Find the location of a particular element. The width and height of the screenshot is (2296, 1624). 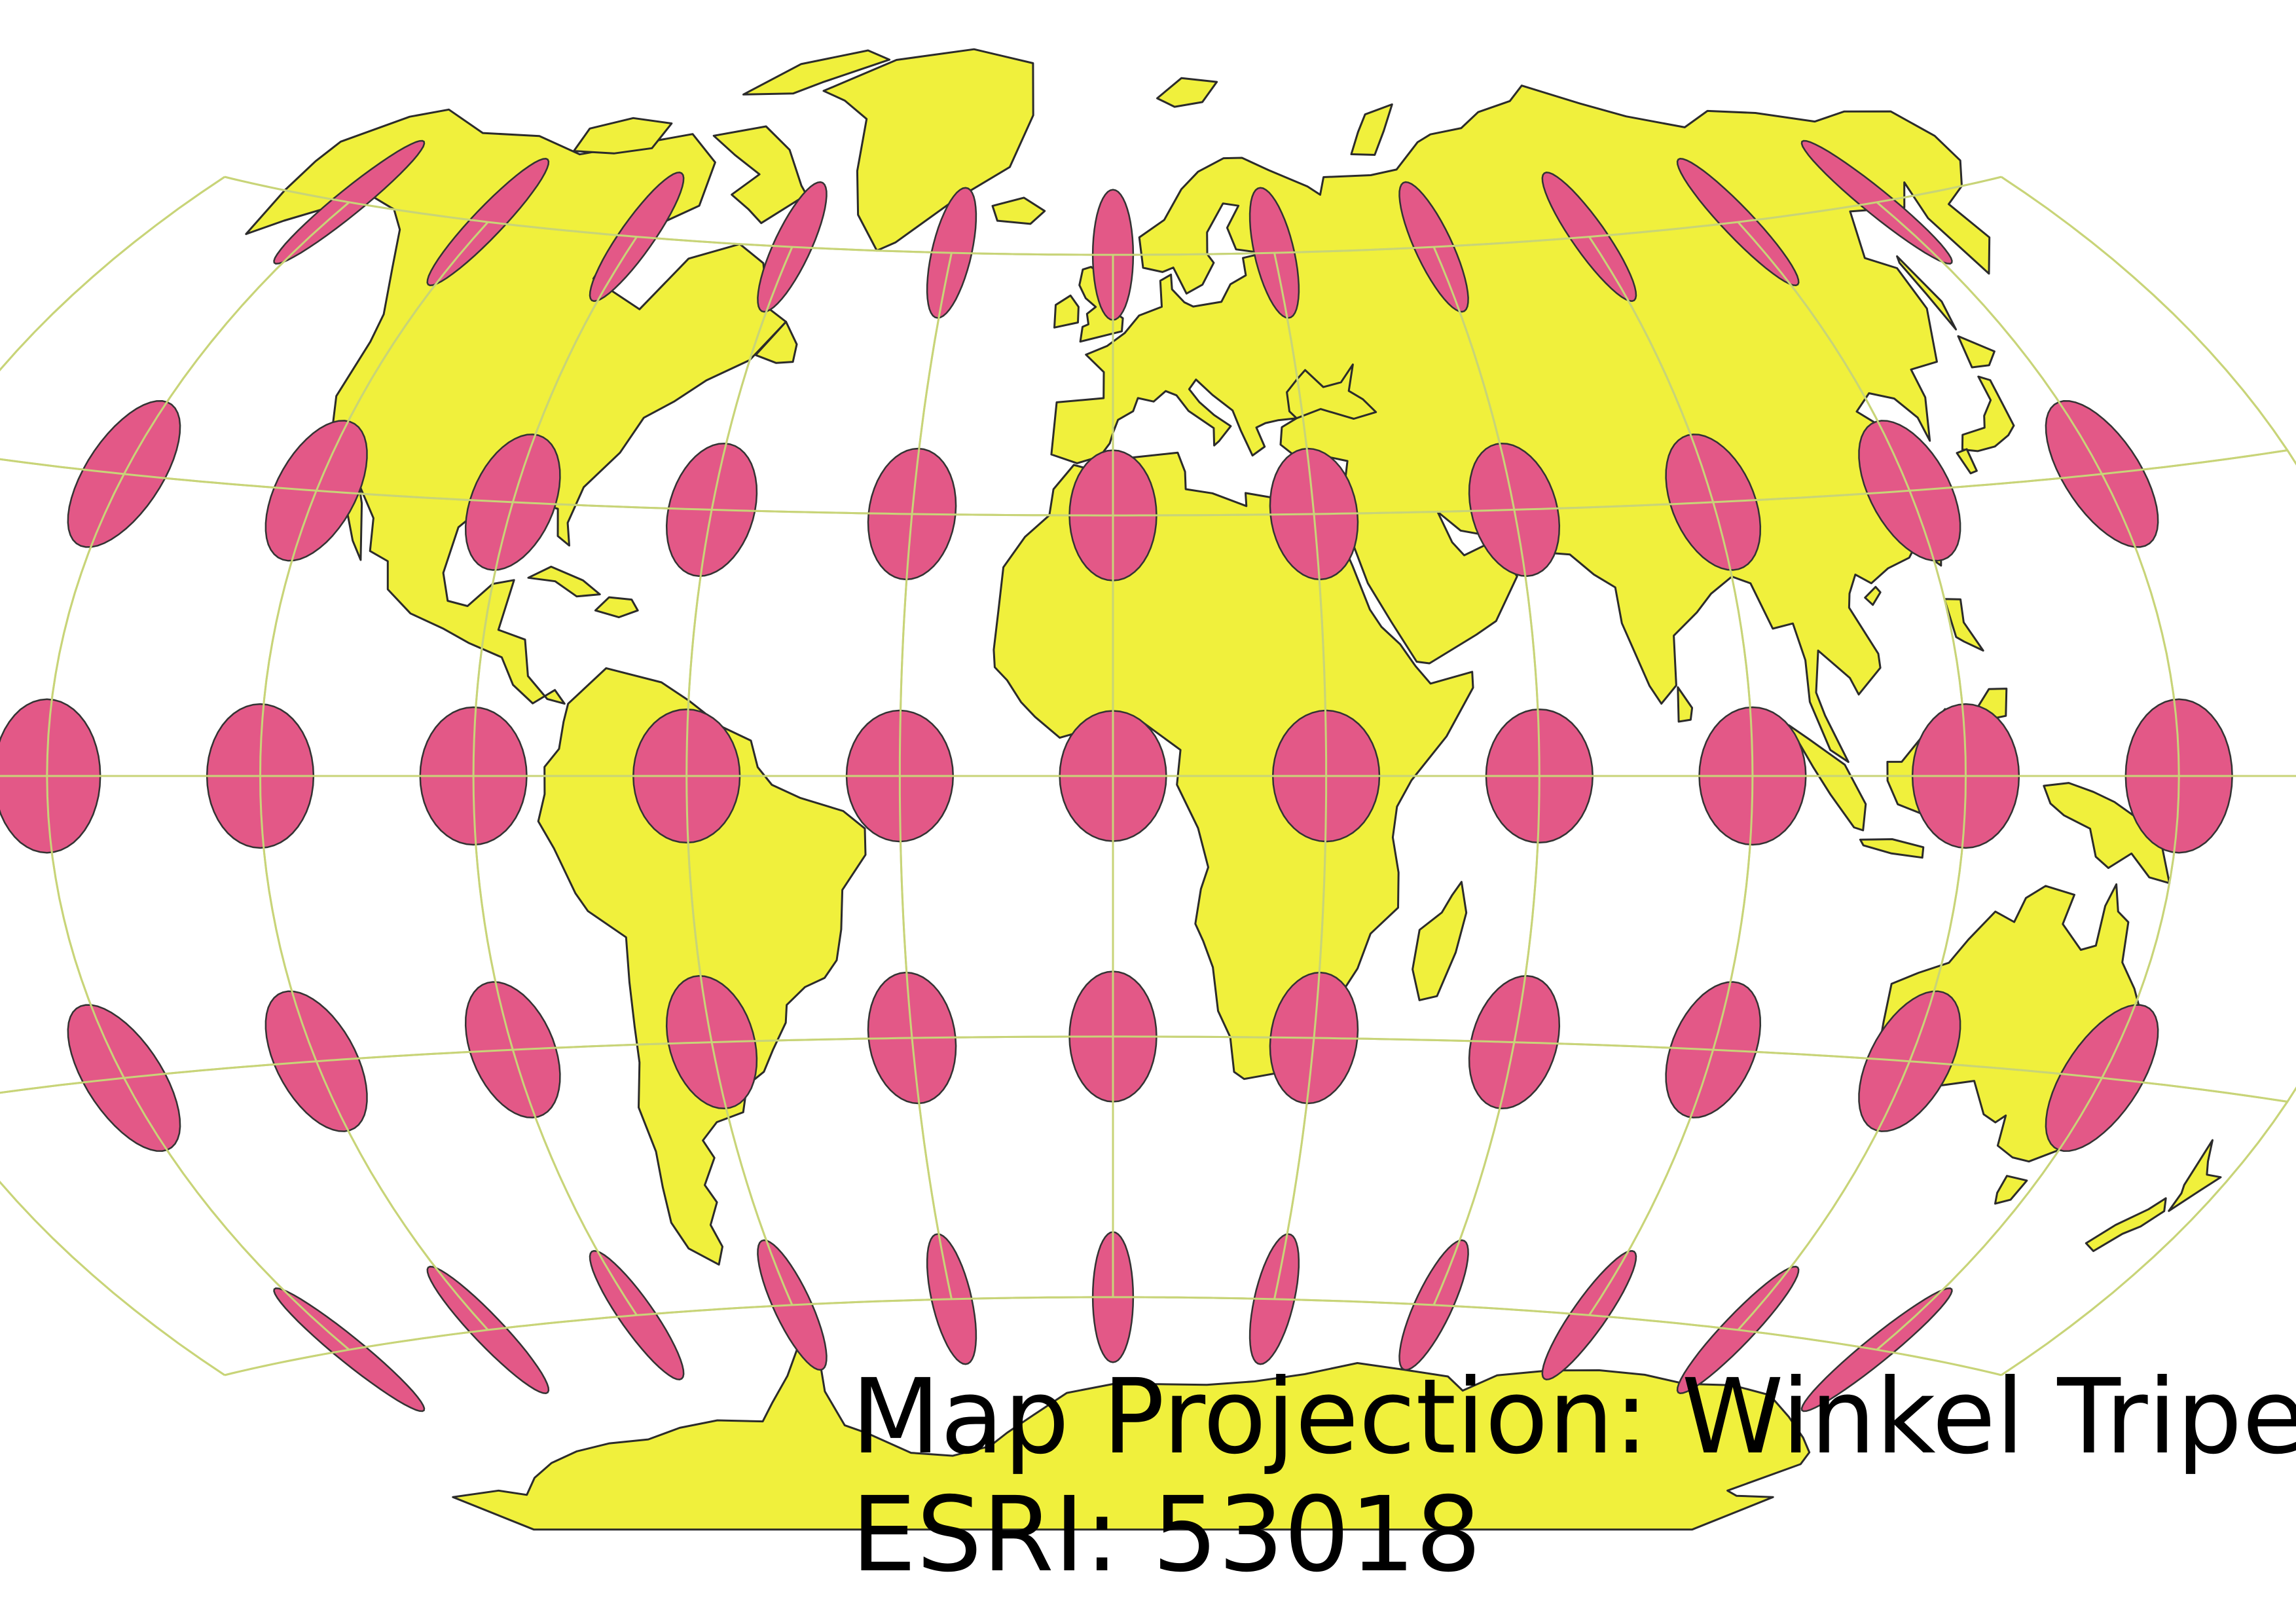

land-ellesmere-island is located at coordinates (816, 72).